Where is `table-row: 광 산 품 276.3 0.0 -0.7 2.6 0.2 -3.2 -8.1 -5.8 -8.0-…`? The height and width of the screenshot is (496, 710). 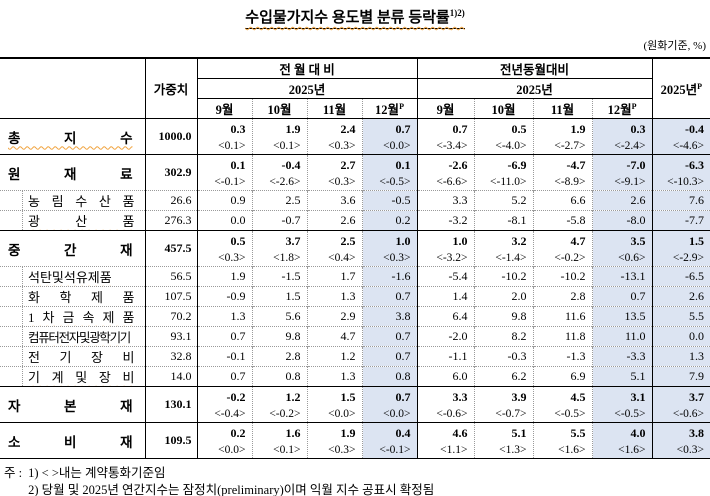
table-row: 광 산 품 276.3 0.0 -0.7 2.6 0.2 -3.2 -8.1 -5.8 -8.0-… is located at coordinates (355, 220).